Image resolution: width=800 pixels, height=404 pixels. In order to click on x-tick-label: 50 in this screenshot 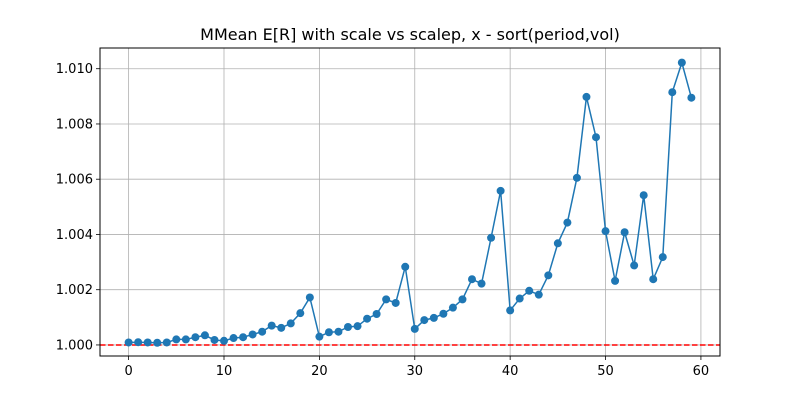, I will do `click(605, 371)`.